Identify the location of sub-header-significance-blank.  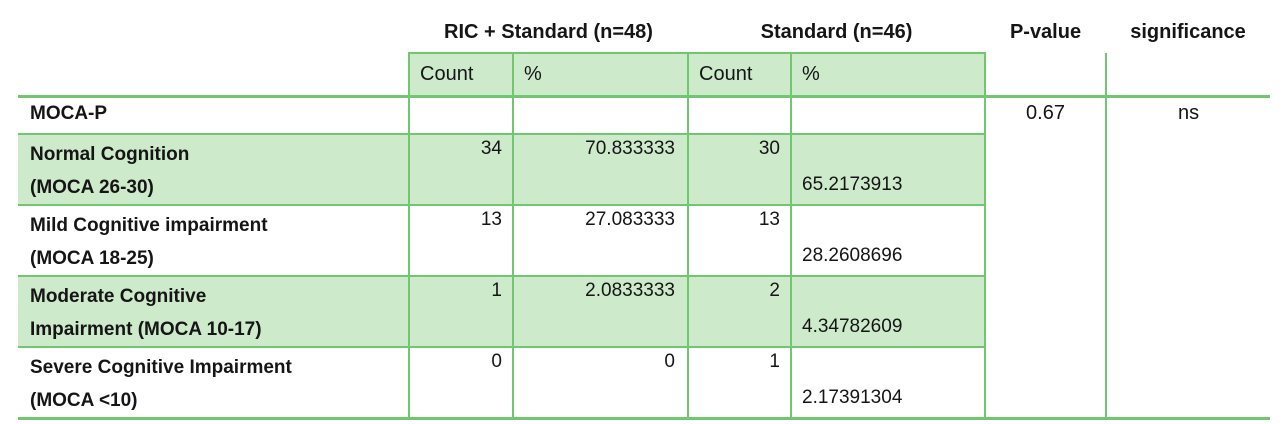
(1188, 75).